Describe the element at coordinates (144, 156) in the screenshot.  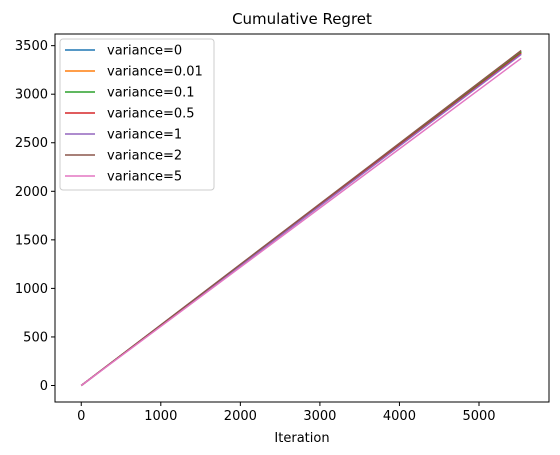
I see `legend-label-5: variance=2` at that location.